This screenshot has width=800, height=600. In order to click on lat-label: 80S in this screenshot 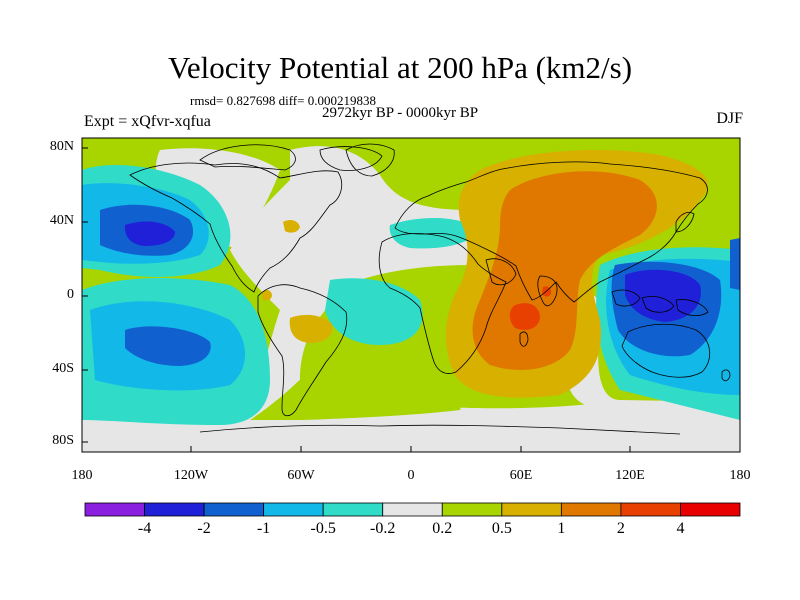, I will do `click(63, 440)`.